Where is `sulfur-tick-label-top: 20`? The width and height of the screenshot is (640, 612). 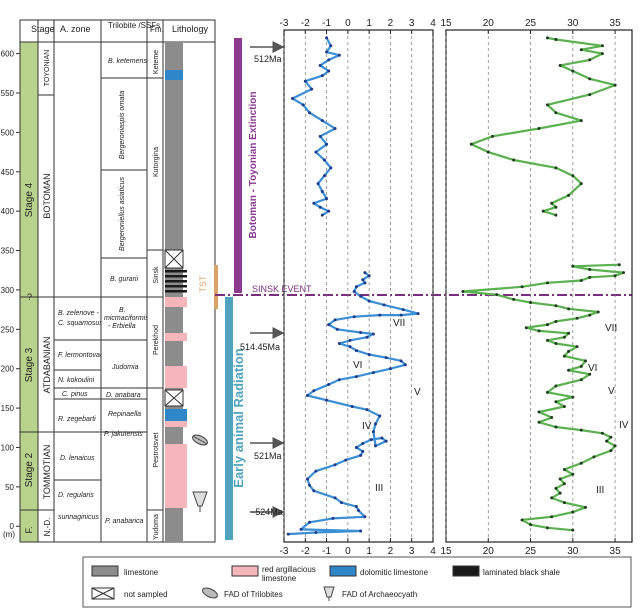 sulfur-tick-label-top: 20 is located at coordinates (489, 23).